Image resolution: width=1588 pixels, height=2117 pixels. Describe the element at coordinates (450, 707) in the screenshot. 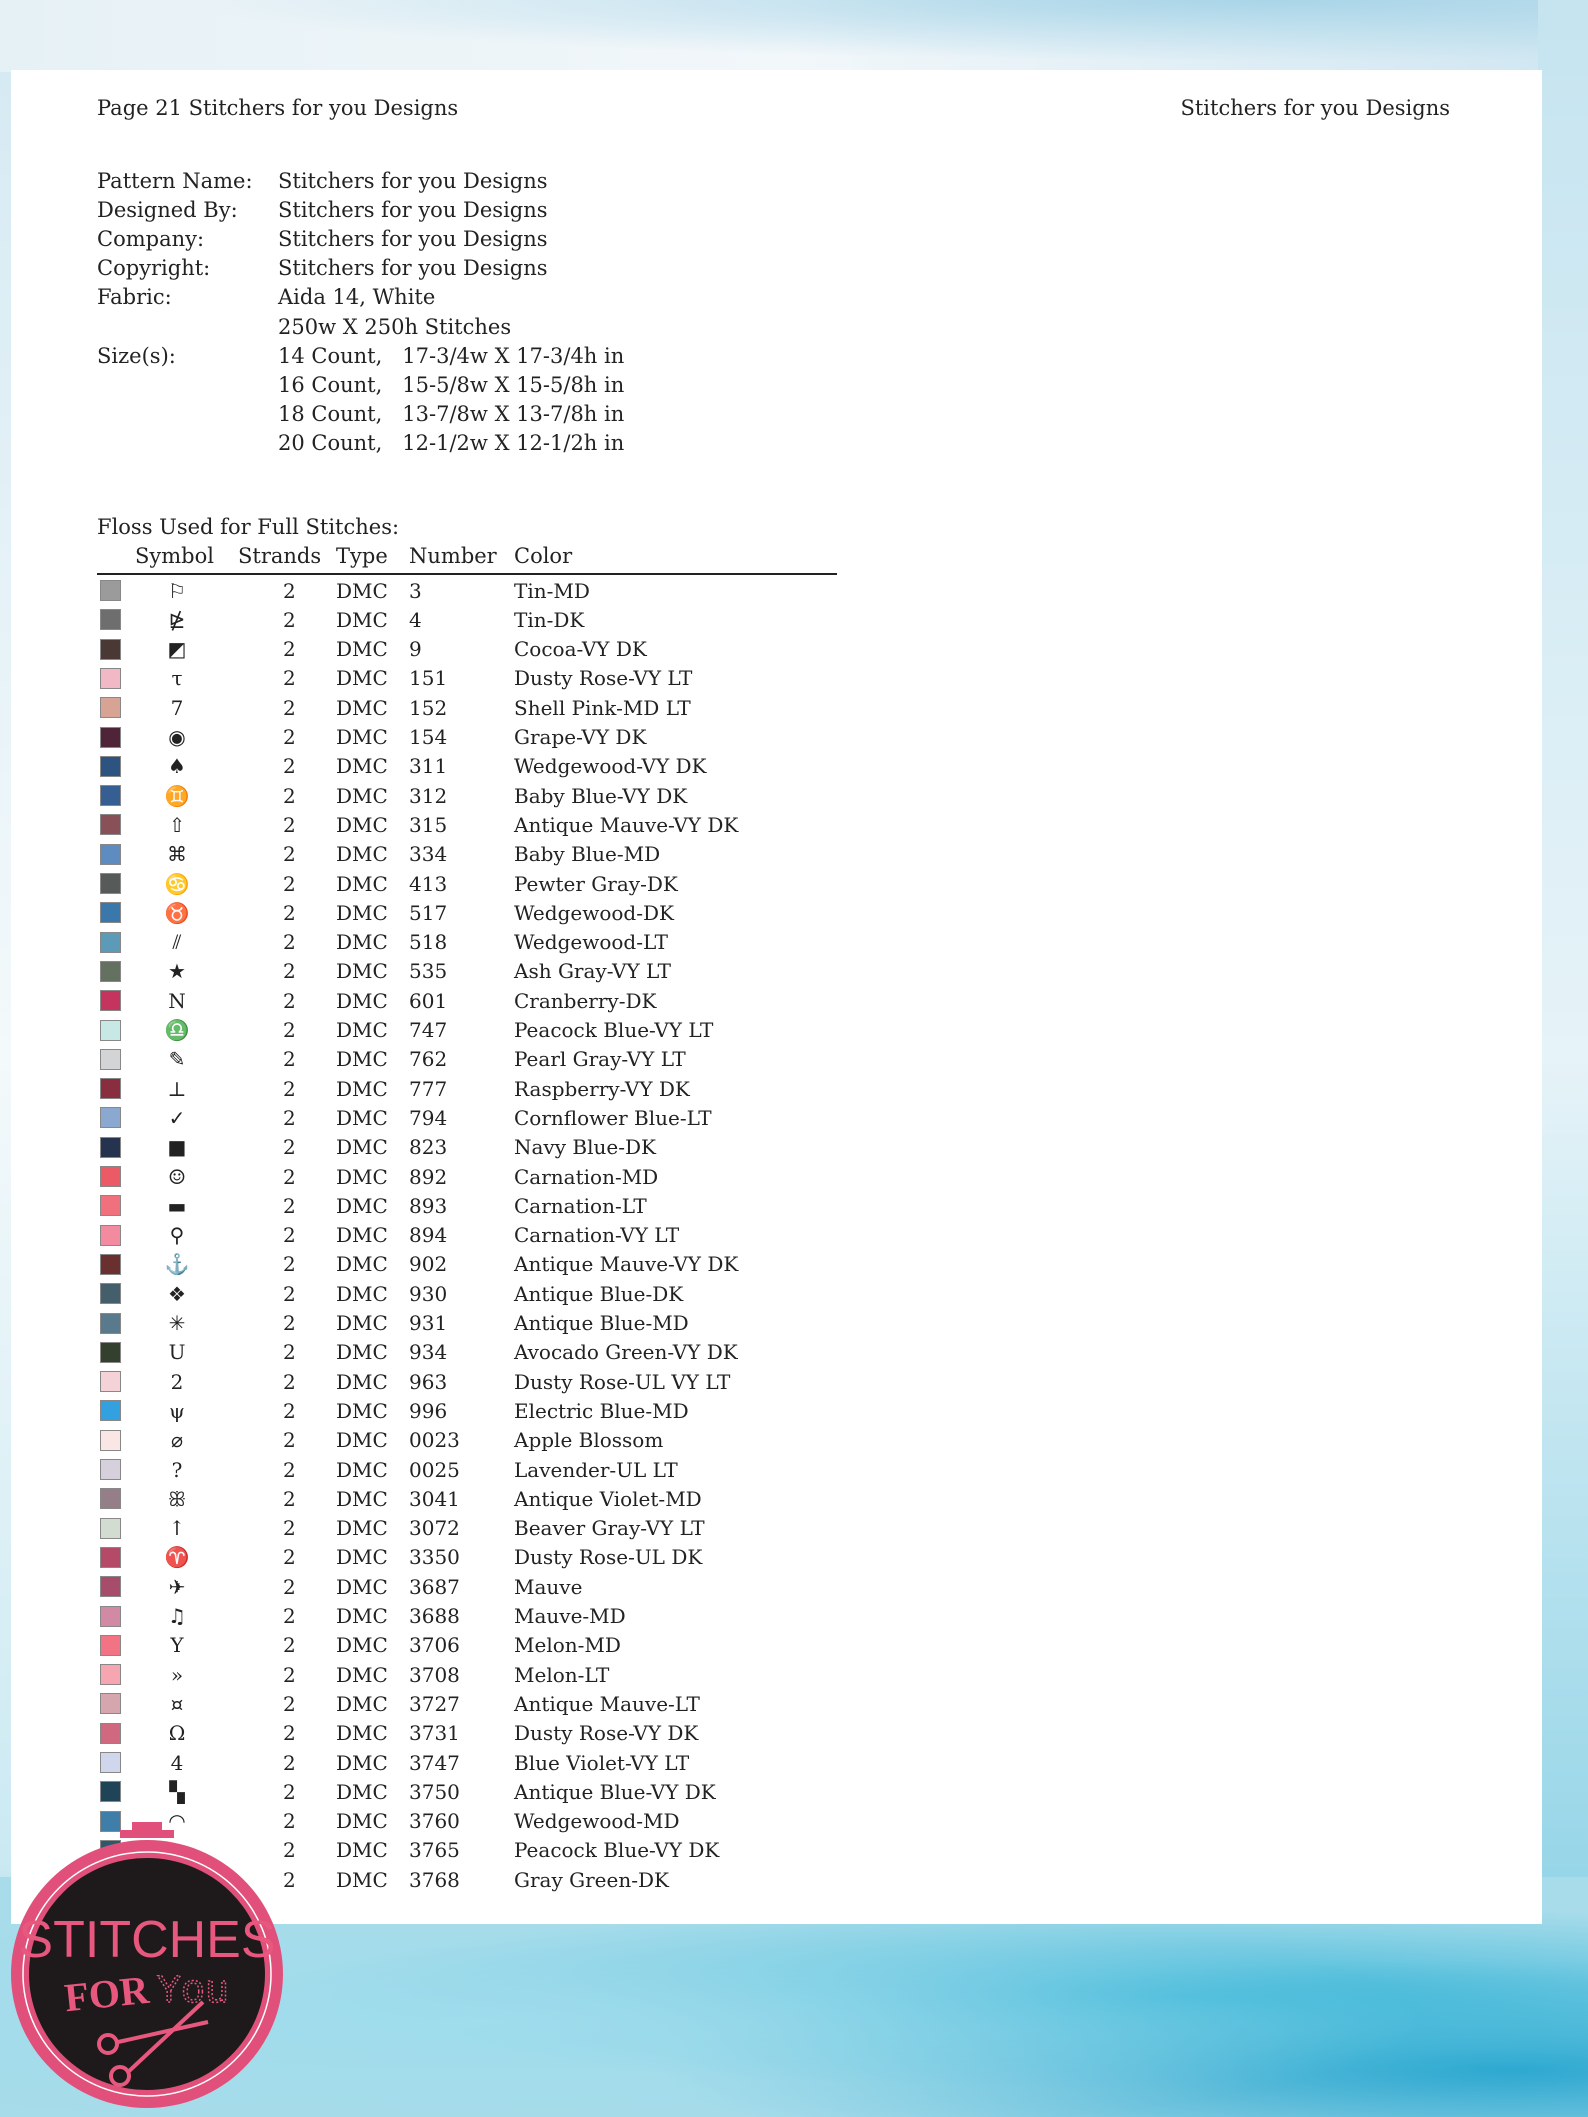

I see `floss-row: 7 2 DMC 152 Shell Pink-MD LT` at that location.